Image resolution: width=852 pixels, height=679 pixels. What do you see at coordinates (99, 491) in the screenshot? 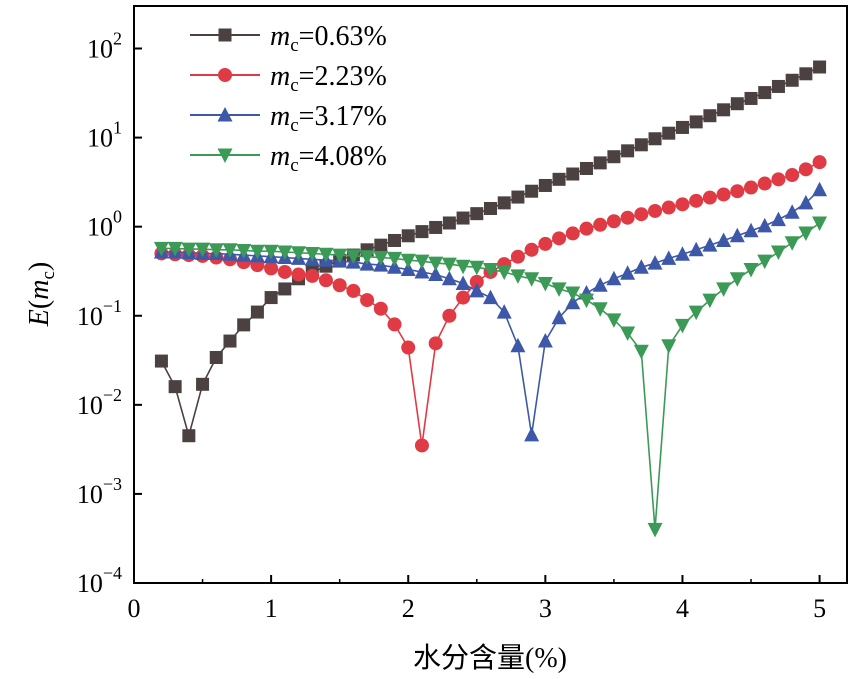
I see `y-tick-label: 10−3` at bounding box center [99, 491].